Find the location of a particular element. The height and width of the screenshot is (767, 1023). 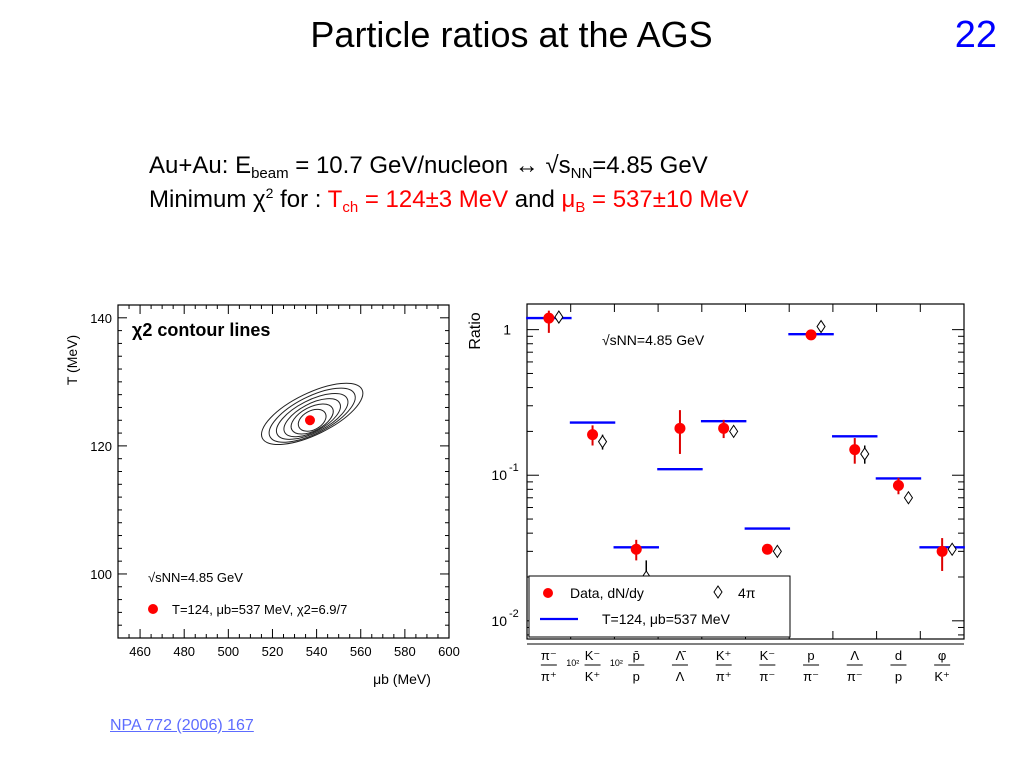

contour-chart-title: χ2 contour lines is located at coordinates (201, 330).